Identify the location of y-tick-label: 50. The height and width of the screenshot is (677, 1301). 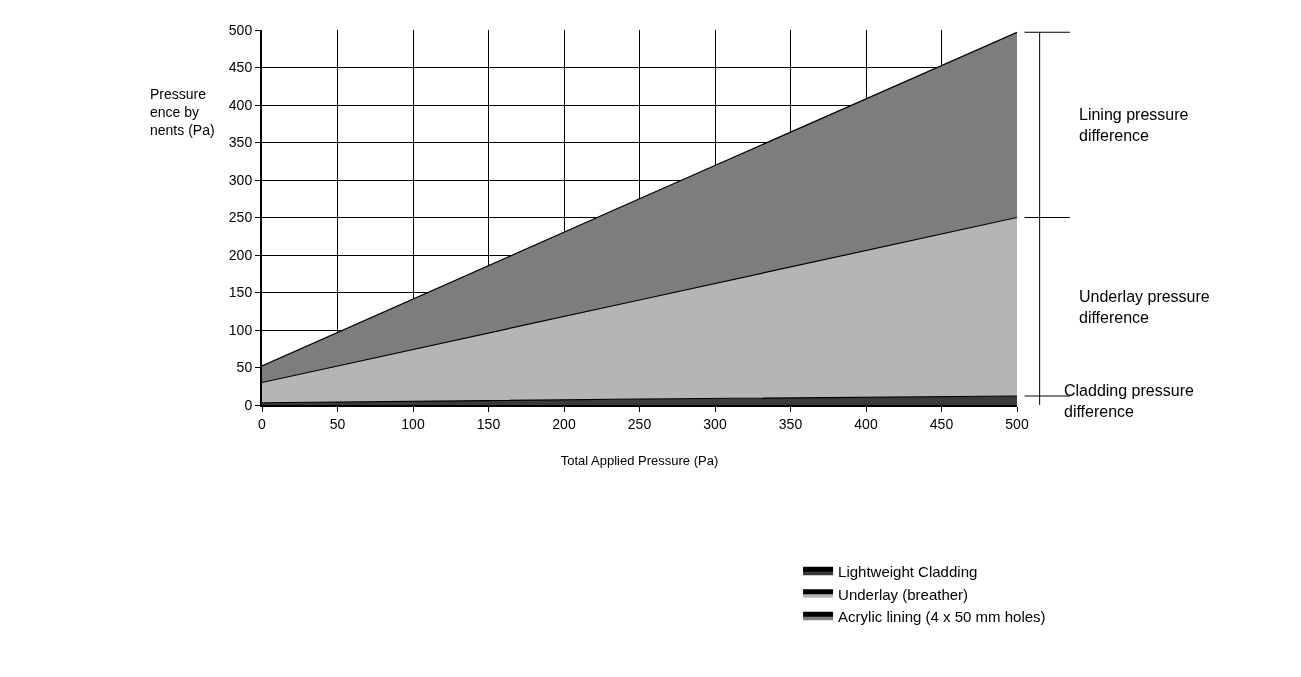
(244, 367).